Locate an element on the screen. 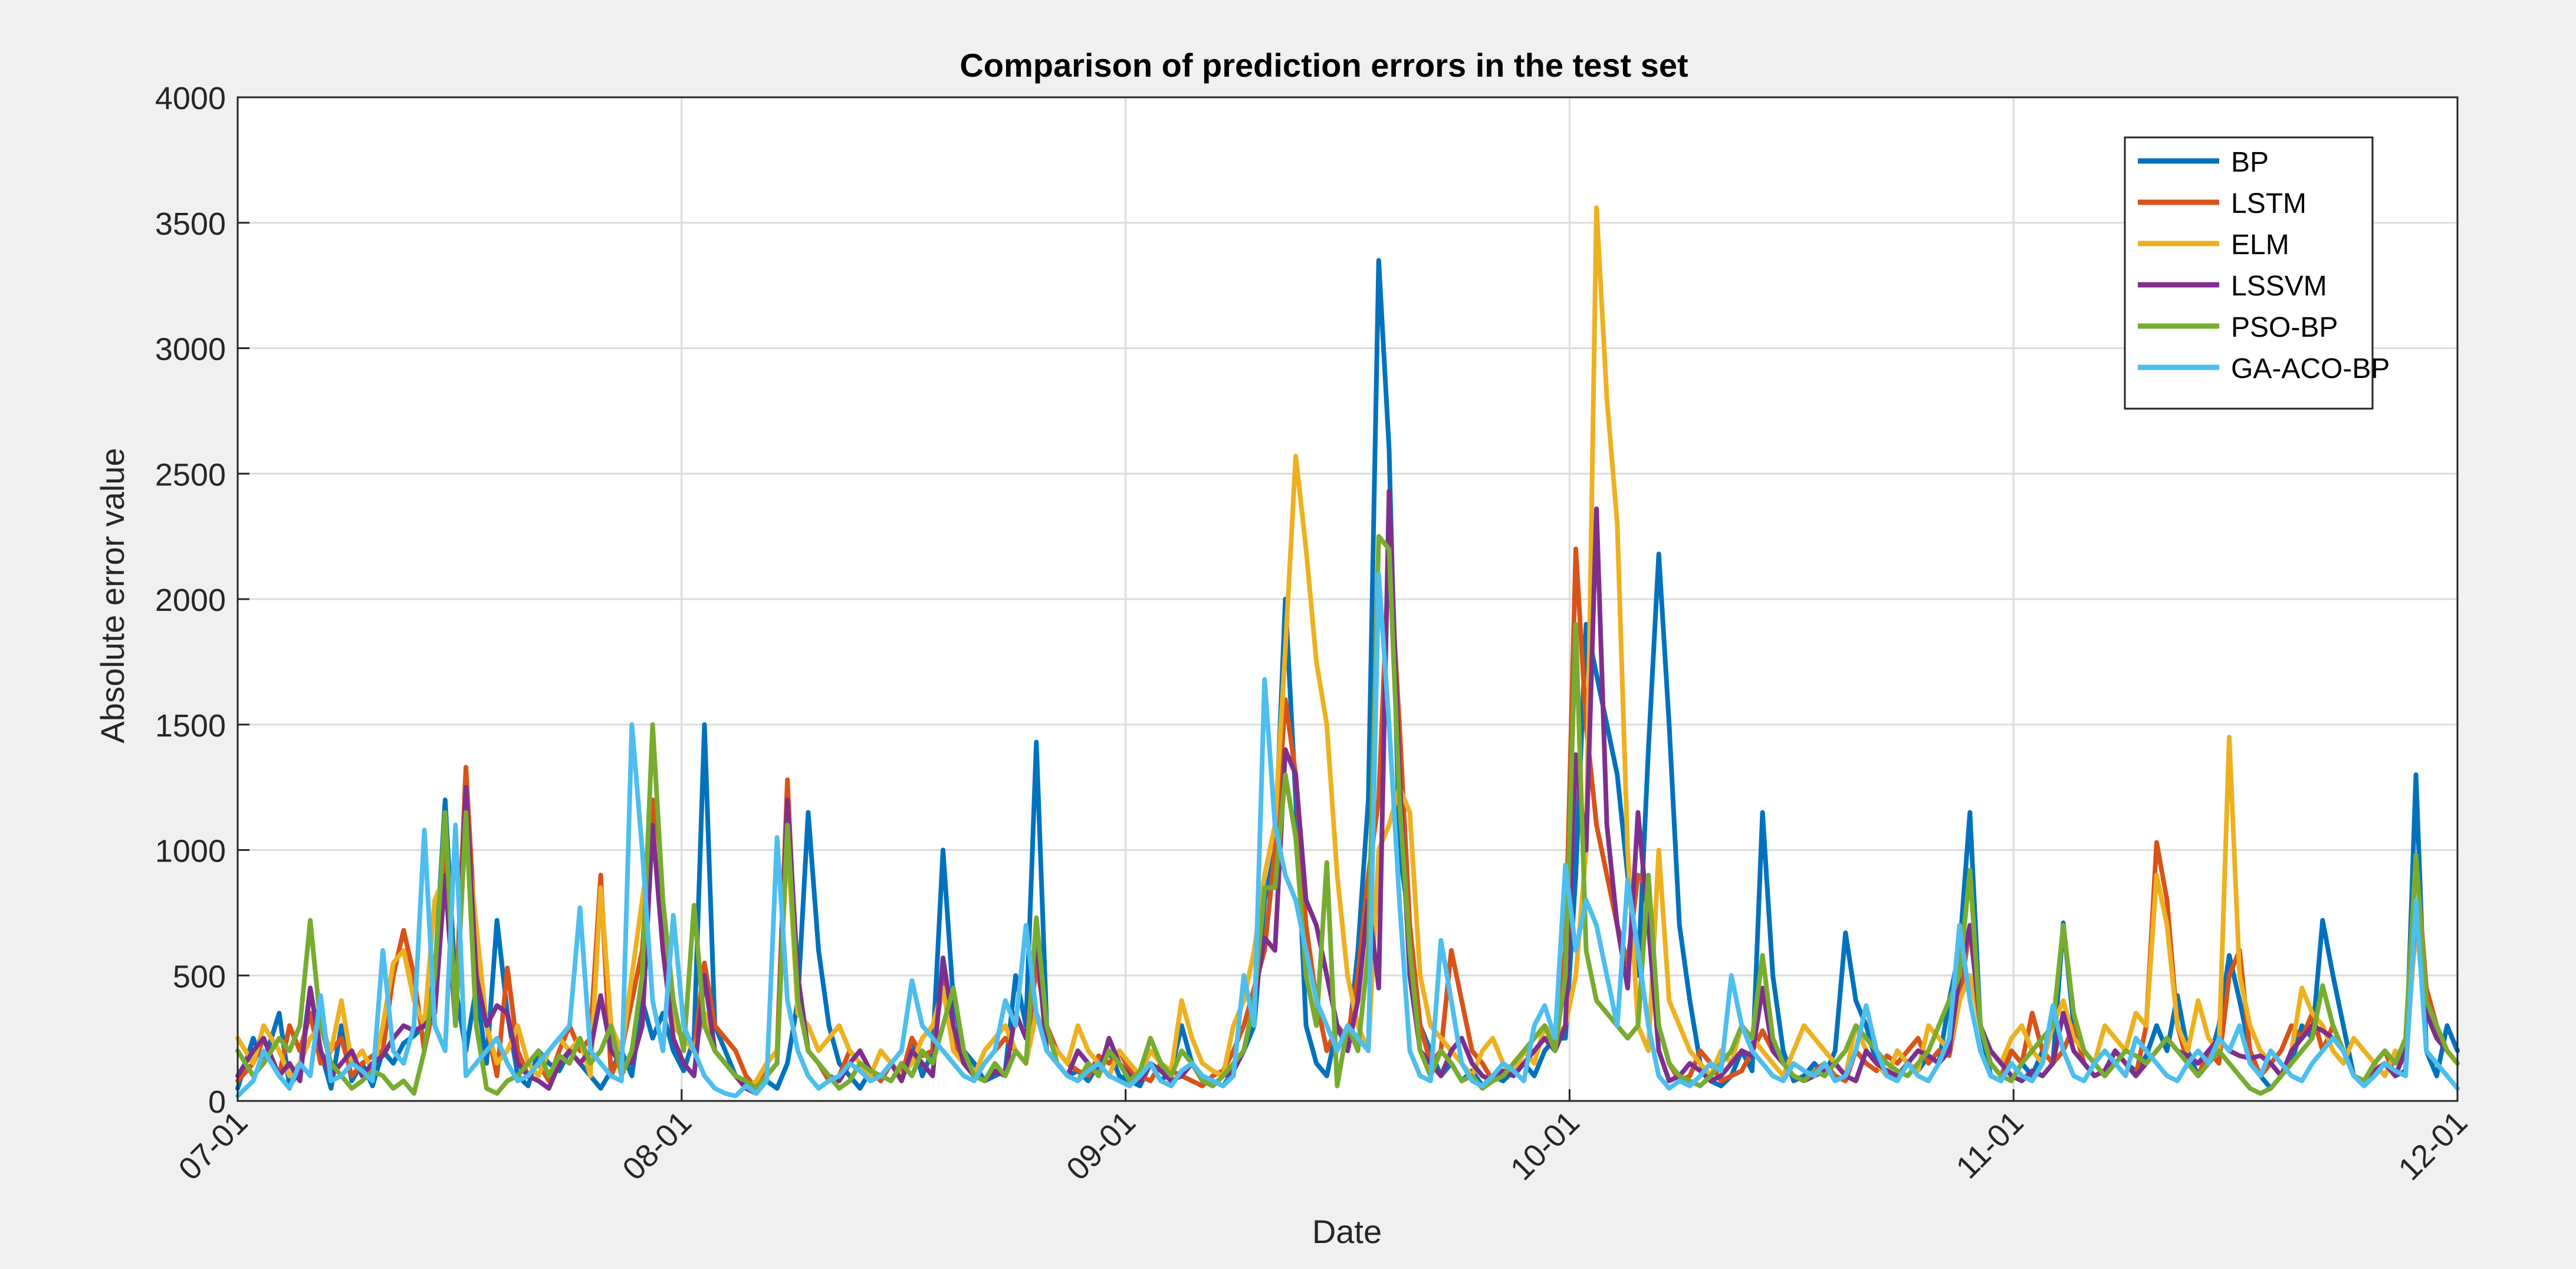 Image resolution: width=2576 pixels, height=1269 pixels. legend-label-elm: ELM is located at coordinates (2260, 245).